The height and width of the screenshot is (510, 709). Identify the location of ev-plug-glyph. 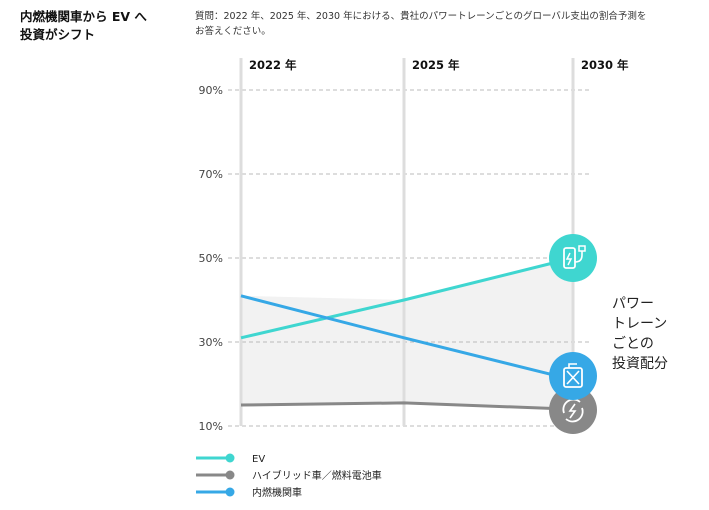
(582, 248).